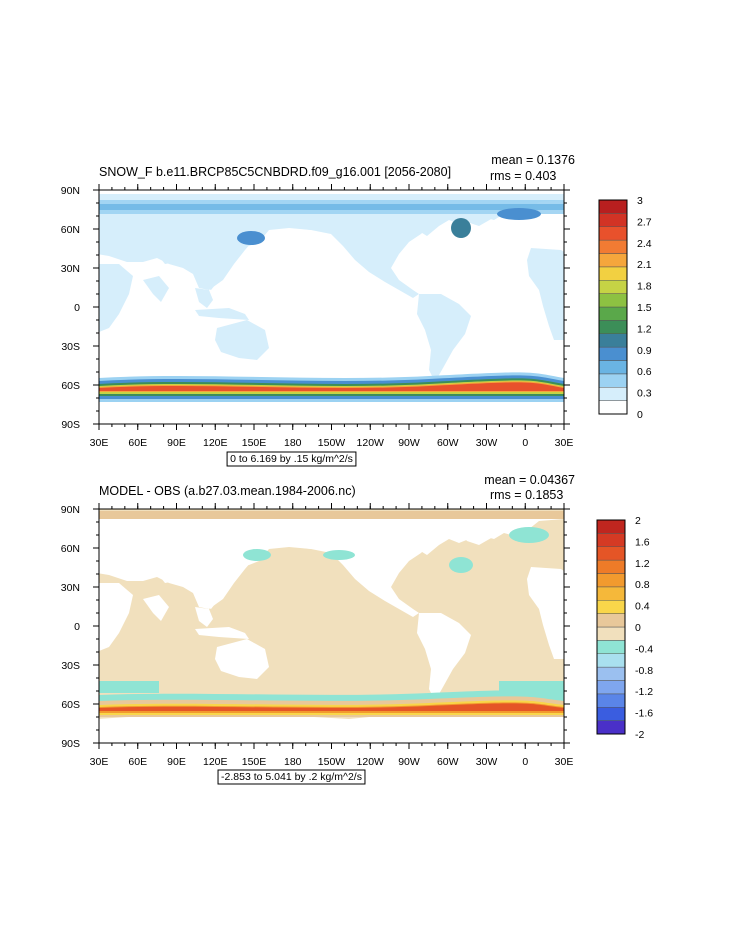 This screenshot has width=733, height=945. I want to click on colorbar-label: 2.4, so click(644, 244).